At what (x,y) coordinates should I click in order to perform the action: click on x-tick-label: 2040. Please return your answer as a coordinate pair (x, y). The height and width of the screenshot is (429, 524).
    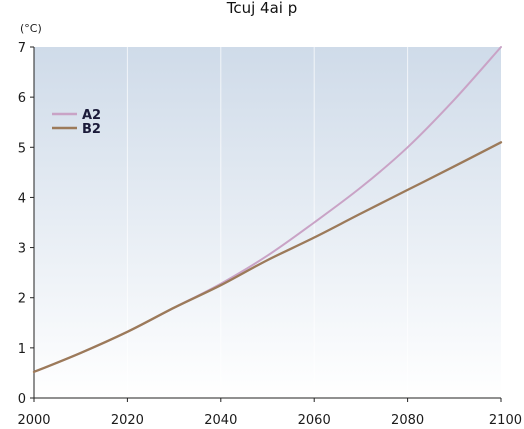
    Looking at the image, I should click on (220, 420).